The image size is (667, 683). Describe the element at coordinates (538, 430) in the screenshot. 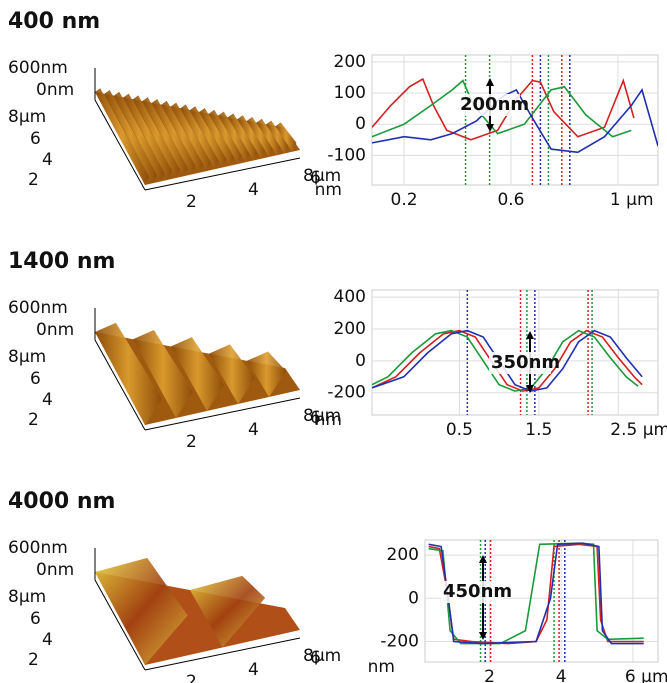

I see `x-tick-label: 1.5` at that location.